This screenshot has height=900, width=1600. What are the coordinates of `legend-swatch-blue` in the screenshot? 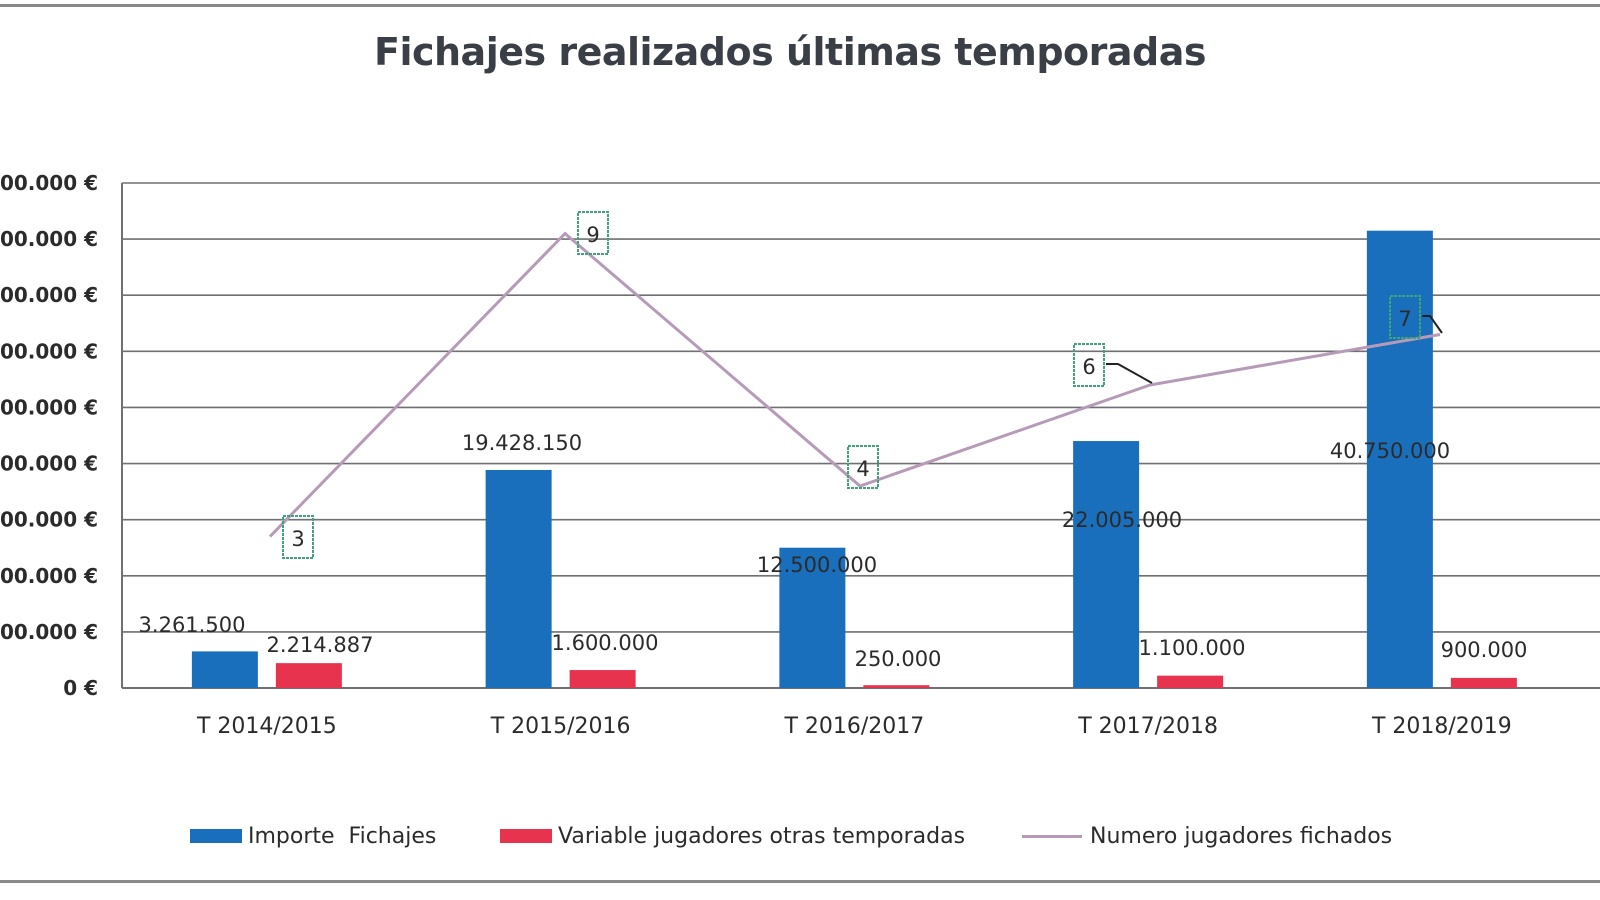 It's located at (216, 836).